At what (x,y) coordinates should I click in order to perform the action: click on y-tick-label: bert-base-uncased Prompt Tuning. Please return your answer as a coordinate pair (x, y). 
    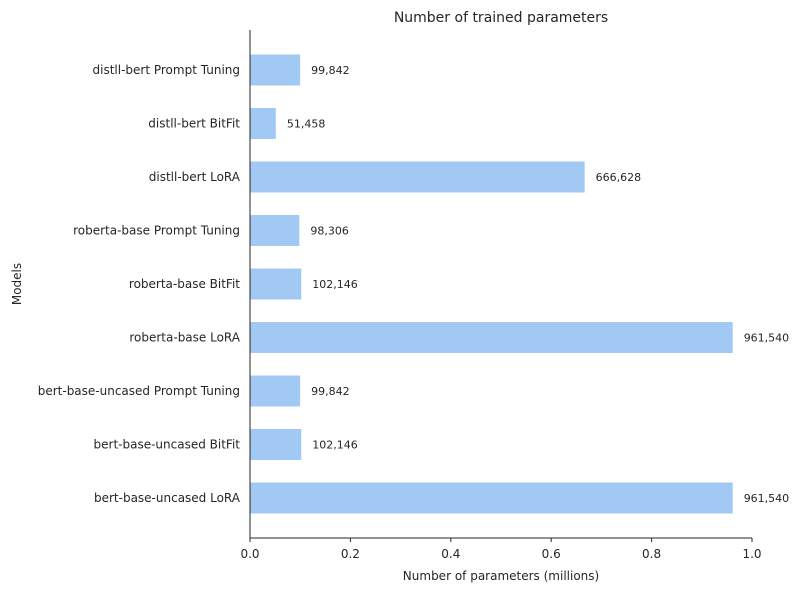
    Looking at the image, I should click on (139, 391).